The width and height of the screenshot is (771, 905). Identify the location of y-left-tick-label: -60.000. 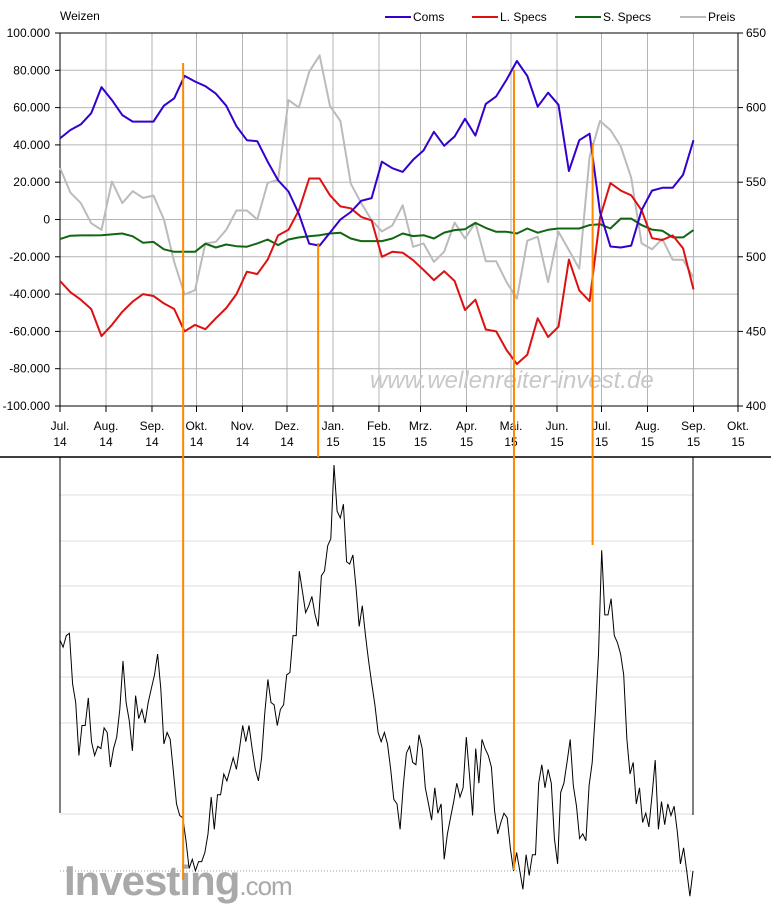
(29, 331).